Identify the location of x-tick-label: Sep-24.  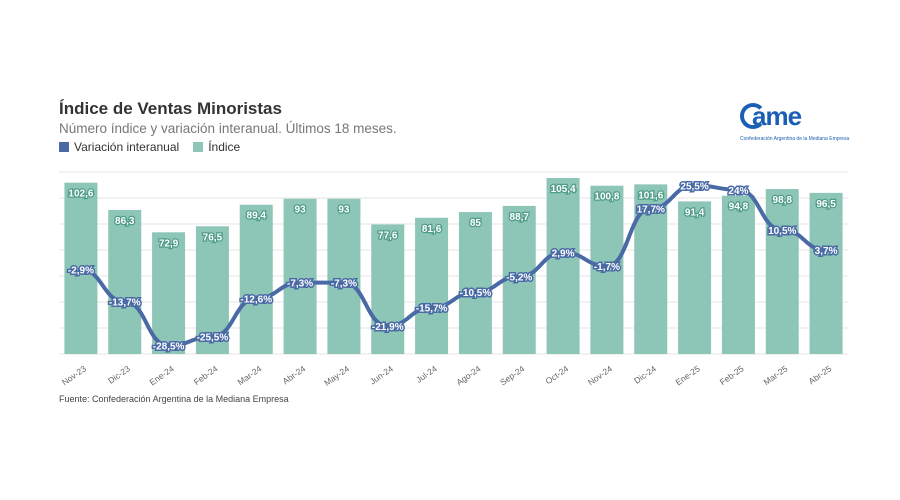
(512, 375).